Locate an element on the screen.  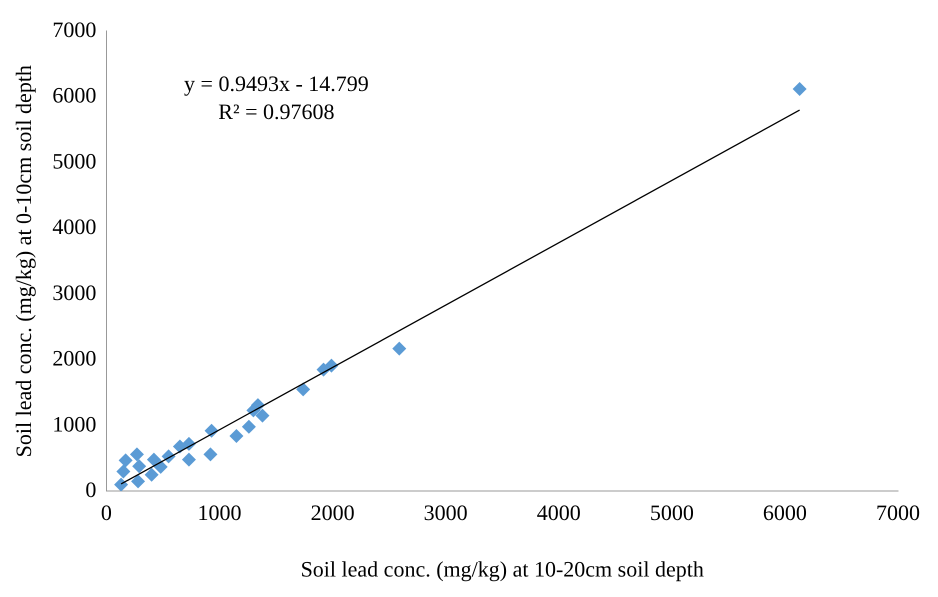
y-tick-label: 7000 is located at coordinates (74, 29).